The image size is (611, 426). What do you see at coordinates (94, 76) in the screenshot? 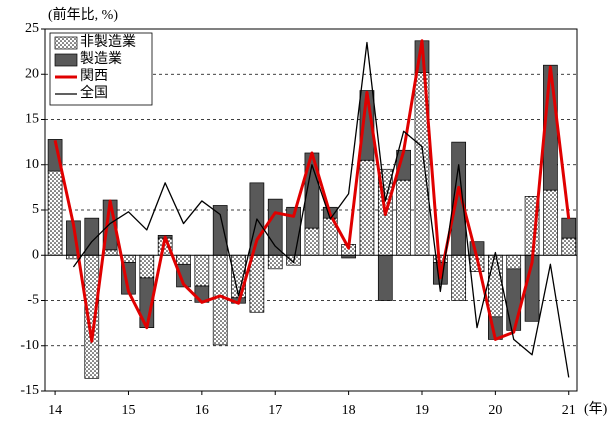
I see `legend-label: 関西` at bounding box center [94, 76].